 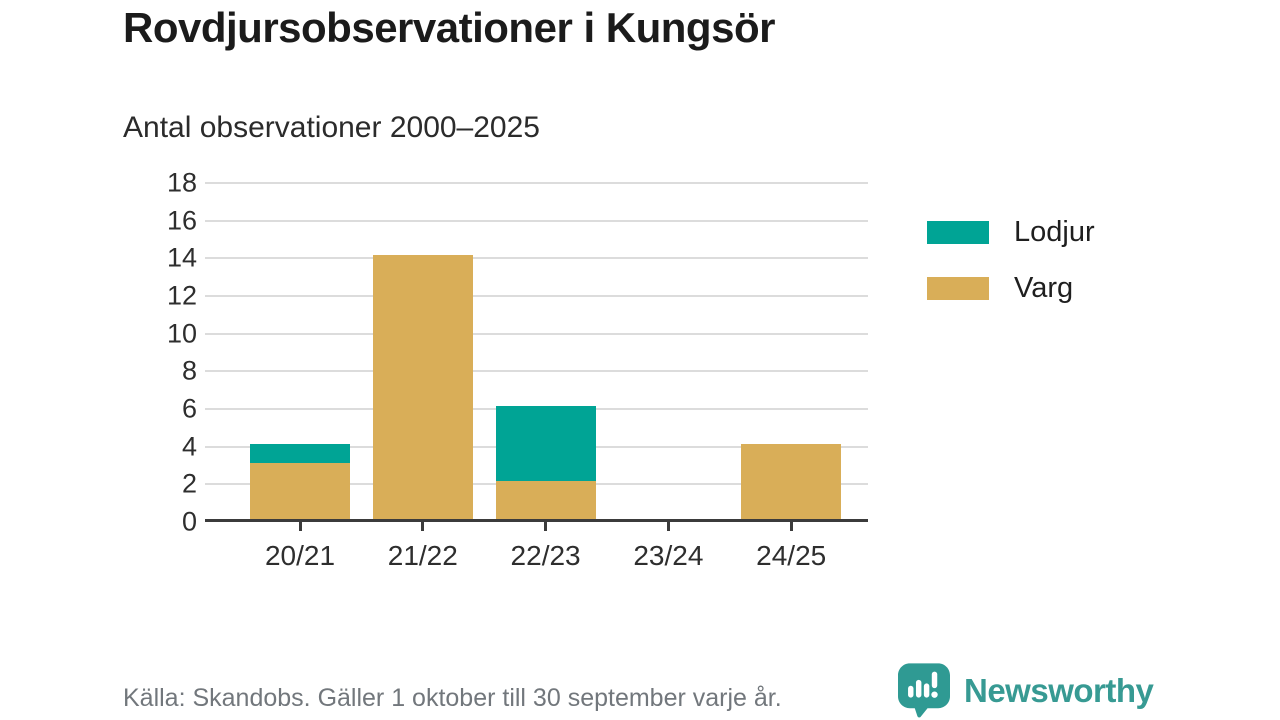 I want to click on legend-item-lodjur: Lodjur, so click(x=1011, y=232).